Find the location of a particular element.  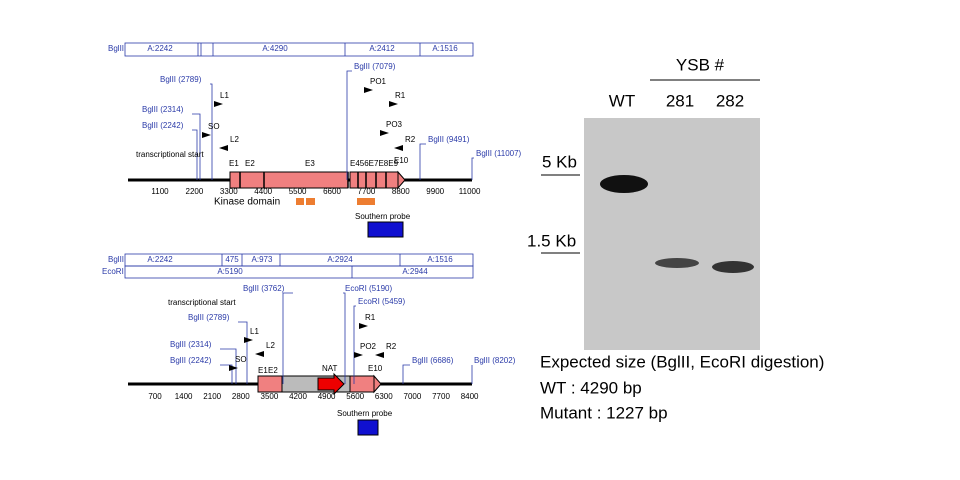

scale-label: 2100 is located at coordinates (212, 396).